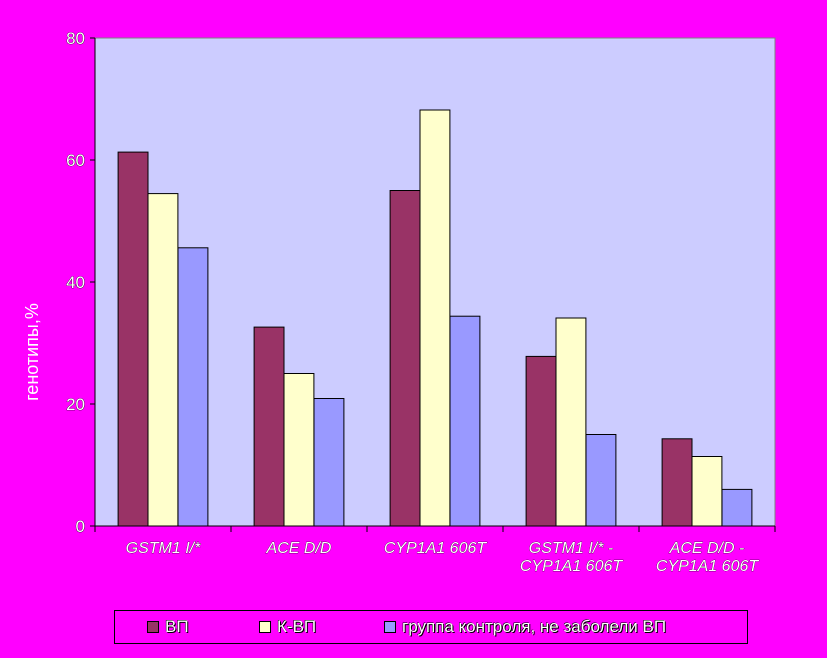  Describe the element at coordinates (405, 358) in the screenshot. I see `bar-series0-cat2` at that location.